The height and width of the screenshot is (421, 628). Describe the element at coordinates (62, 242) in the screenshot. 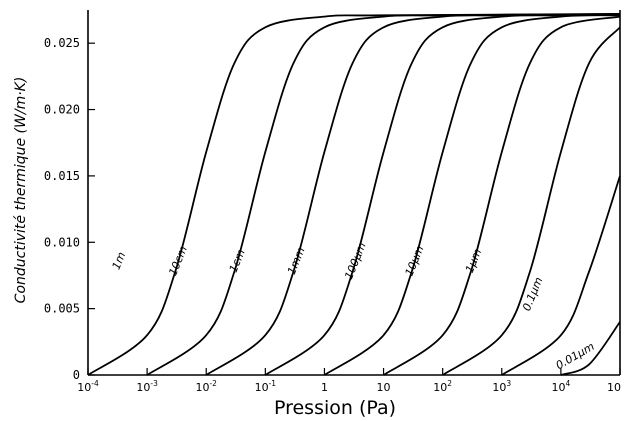

I see `y-tick-label: 0.010` at that location.